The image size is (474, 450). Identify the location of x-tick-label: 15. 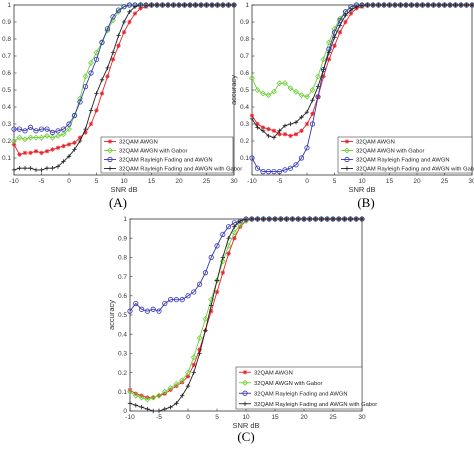
(152, 181).